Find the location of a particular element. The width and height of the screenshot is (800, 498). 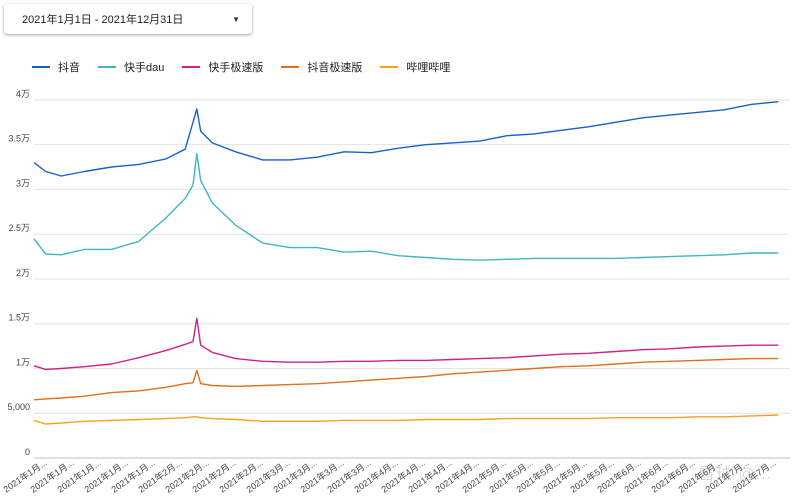

legend-item-bilibili: 哔哩哔哩 is located at coordinates (415, 67).